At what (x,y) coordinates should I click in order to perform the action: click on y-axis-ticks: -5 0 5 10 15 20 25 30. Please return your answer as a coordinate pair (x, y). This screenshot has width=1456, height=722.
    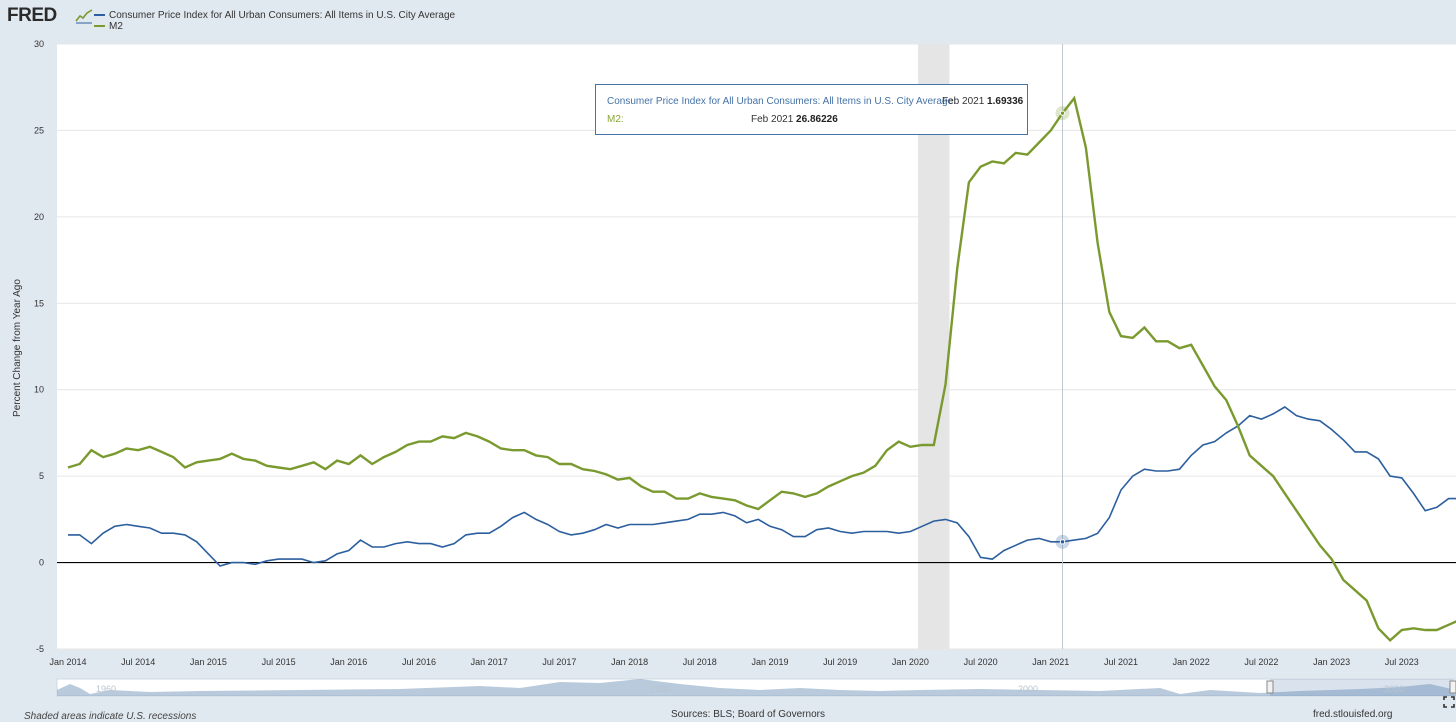
    Looking at the image, I should click on (39, 346).